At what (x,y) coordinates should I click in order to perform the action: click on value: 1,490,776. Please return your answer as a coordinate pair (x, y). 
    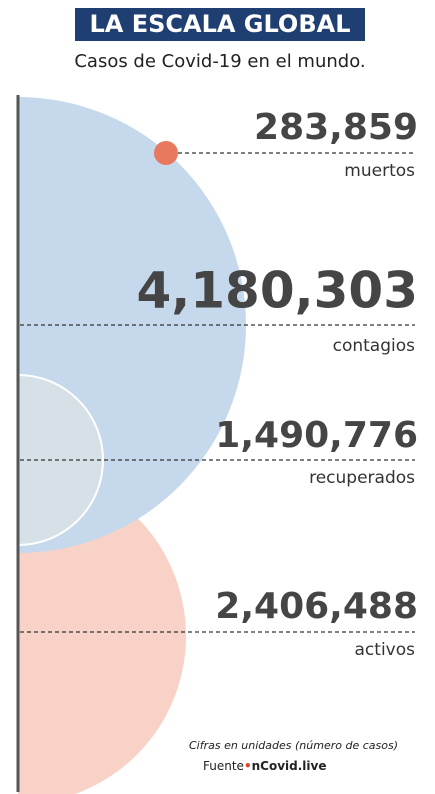
    Looking at the image, I should click on (316, 435).